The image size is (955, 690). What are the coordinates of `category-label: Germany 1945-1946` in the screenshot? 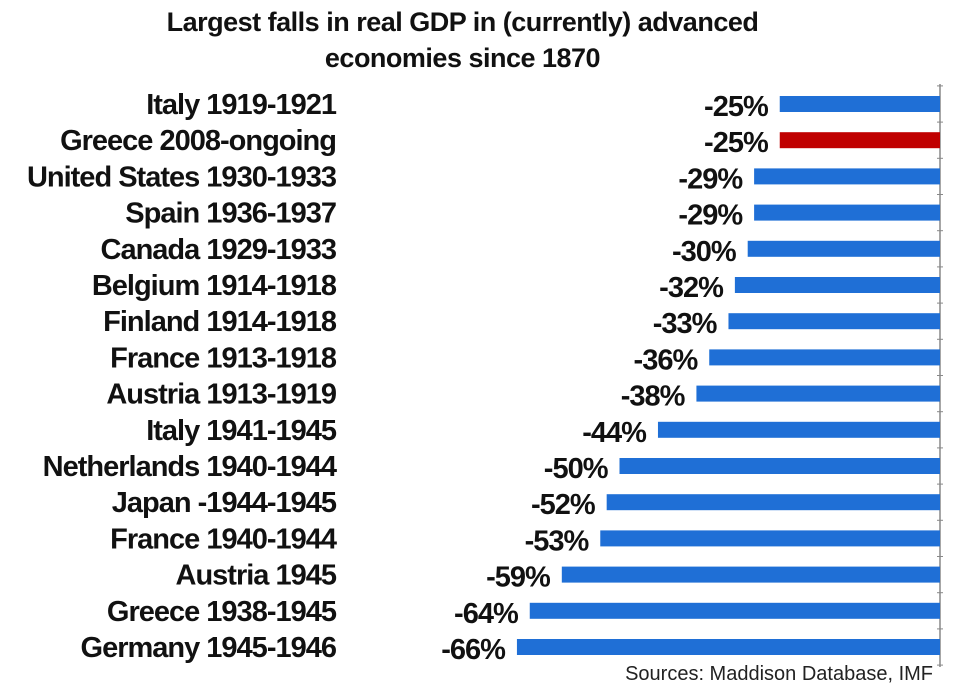 It's located at (209, 648).